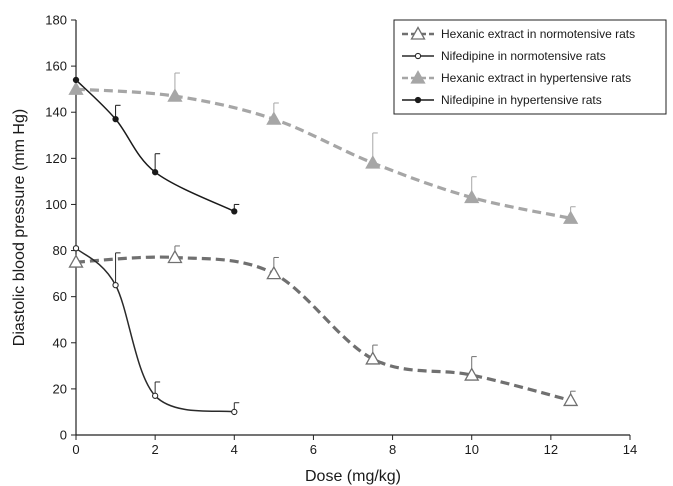 Image resolution: width=673 pixels, height=486 pixels. What do you see at coordinates (56, 204) in the screenshot?
I see `y-tick-label: 100` at bounding box center [56, 204].